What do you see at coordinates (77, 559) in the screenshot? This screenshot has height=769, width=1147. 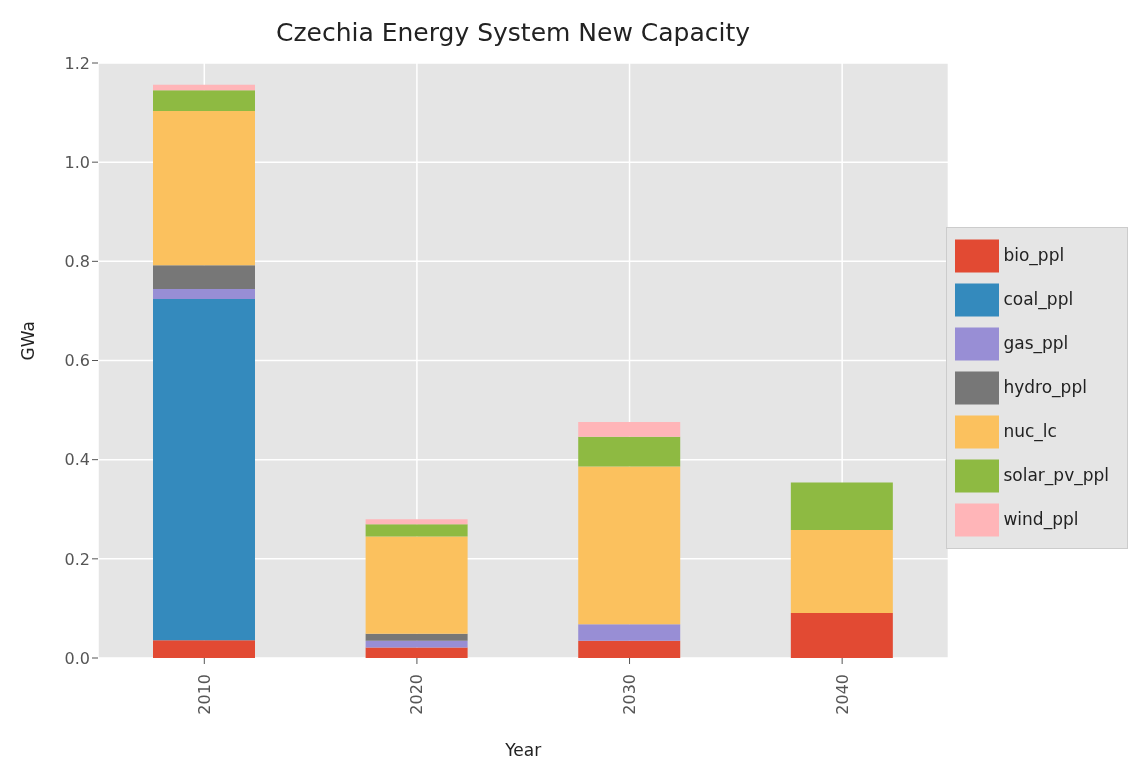 I see `y-tick-label: 0.2` at bounding box center [77, 559].